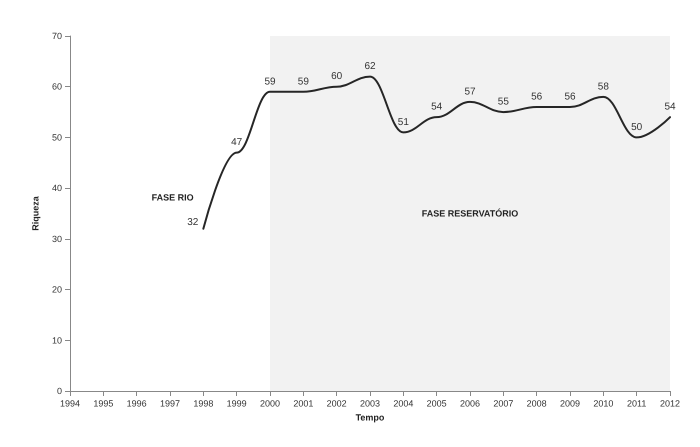 Image resolution: width=700 pixels, height=447 pixels. What do you see at coordinates (270, 403) in the screenshot?
I see `x-tick-label: 2000` at bounding box center [270, 403].